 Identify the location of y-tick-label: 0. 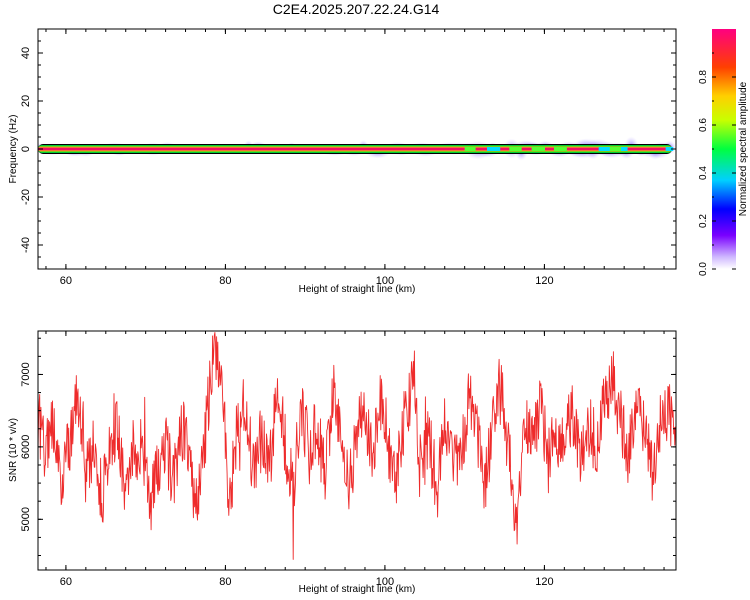
(26, 149).